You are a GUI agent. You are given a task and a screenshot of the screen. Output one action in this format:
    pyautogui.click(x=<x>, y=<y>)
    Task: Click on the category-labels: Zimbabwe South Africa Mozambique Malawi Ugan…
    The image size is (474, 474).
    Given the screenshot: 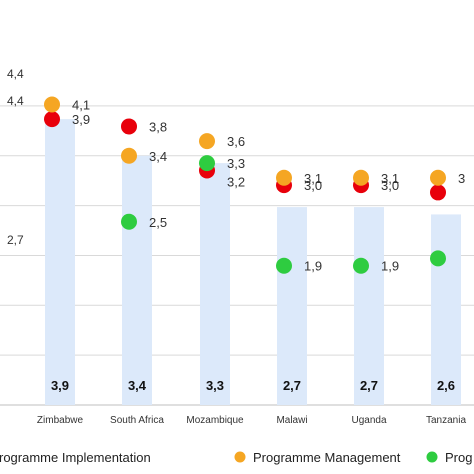 What is the action you would take?
    pyautogui.click(x=252, y=420)
    